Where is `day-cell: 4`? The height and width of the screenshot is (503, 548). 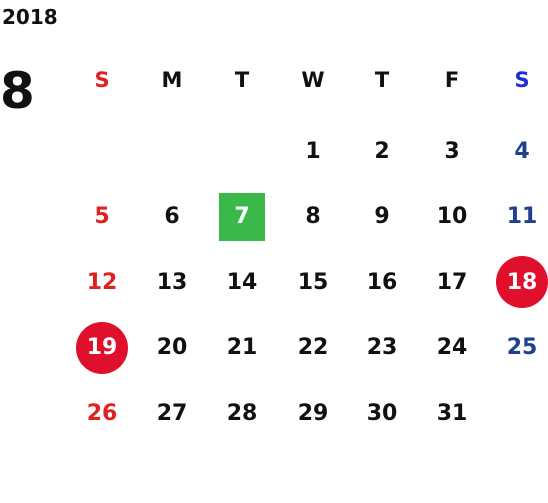
day-cell: 4 is located at coordinates (522, 151).